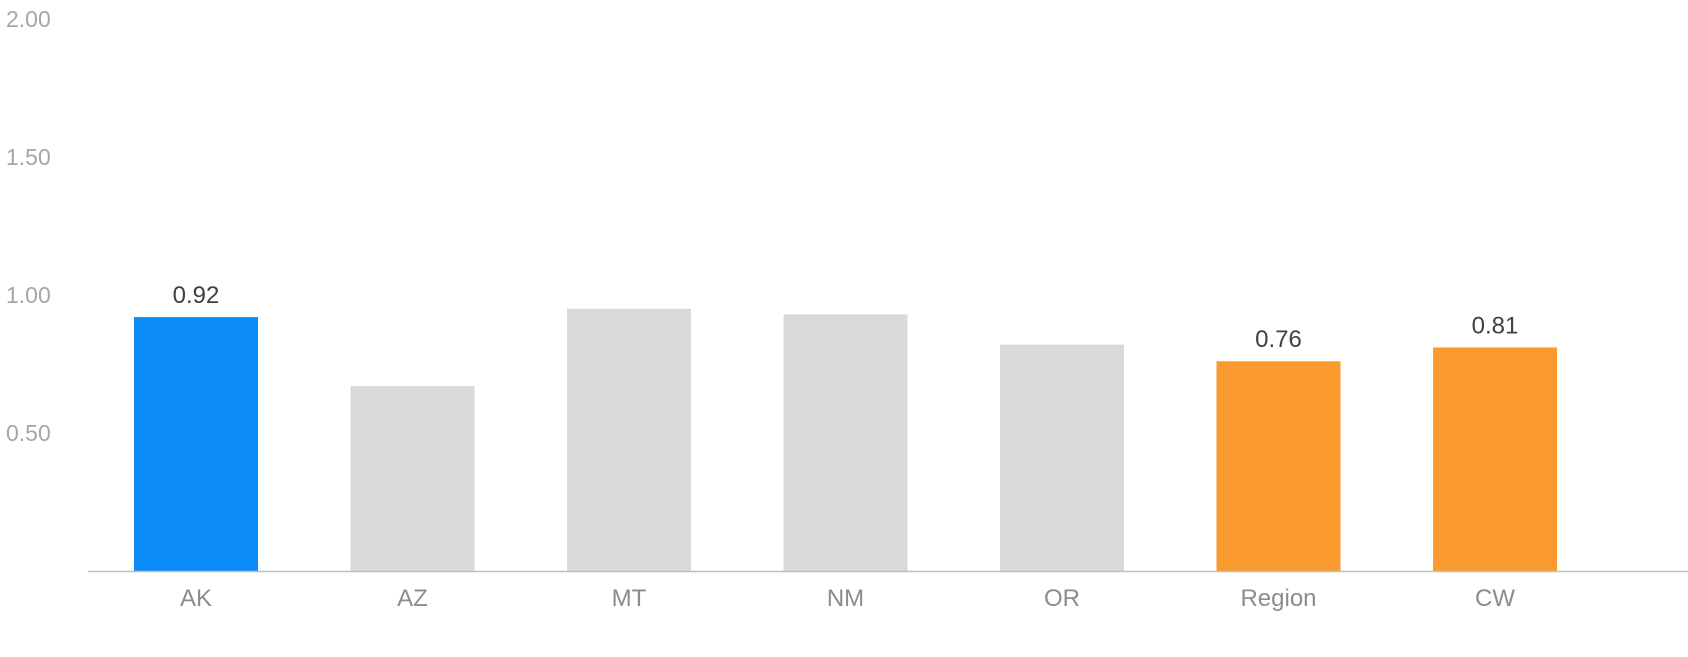 This screenshot has height=657, width=1688. I want to click on y-tick-label: 2.00, so click(28, 19).